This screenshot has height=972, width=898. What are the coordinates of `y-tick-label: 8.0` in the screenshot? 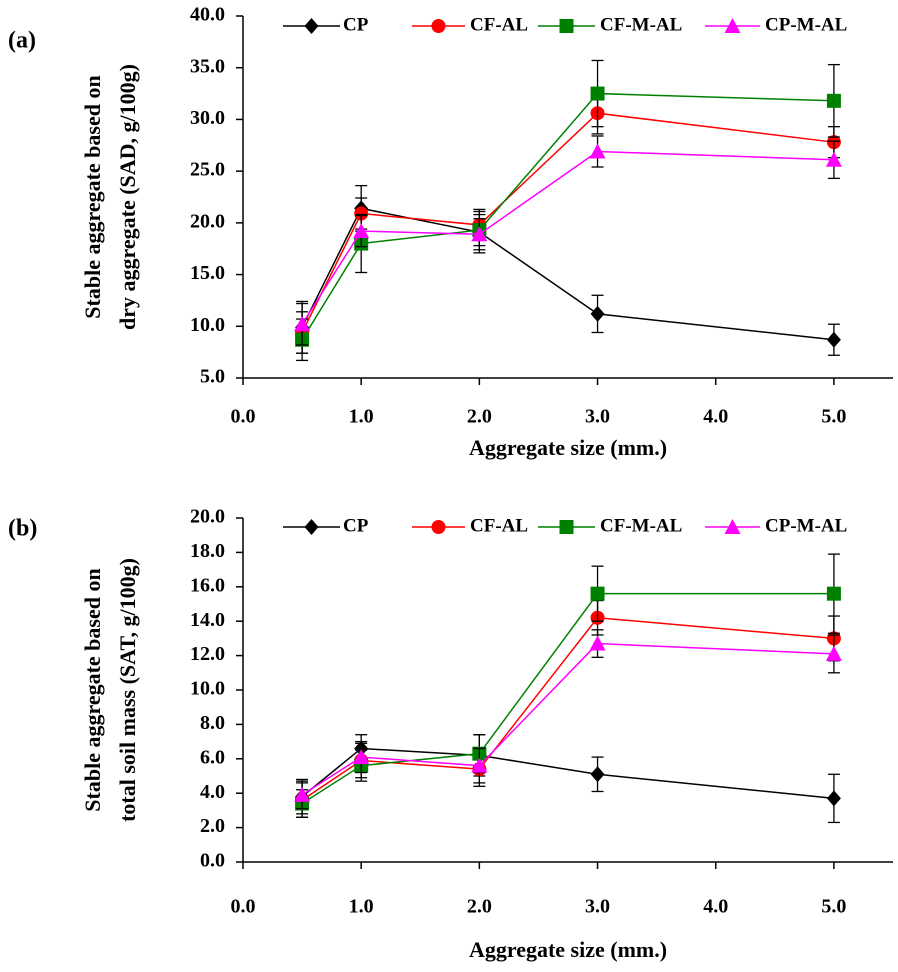 It's located at (212, 723).